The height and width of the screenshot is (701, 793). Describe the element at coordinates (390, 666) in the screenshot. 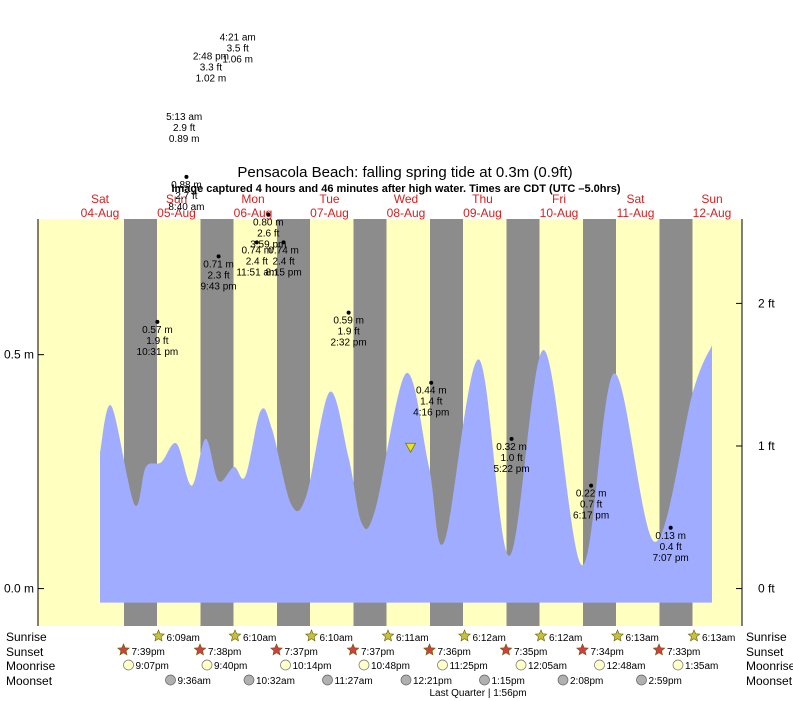

I see `moonrise-time: 10:48pm` at that location.